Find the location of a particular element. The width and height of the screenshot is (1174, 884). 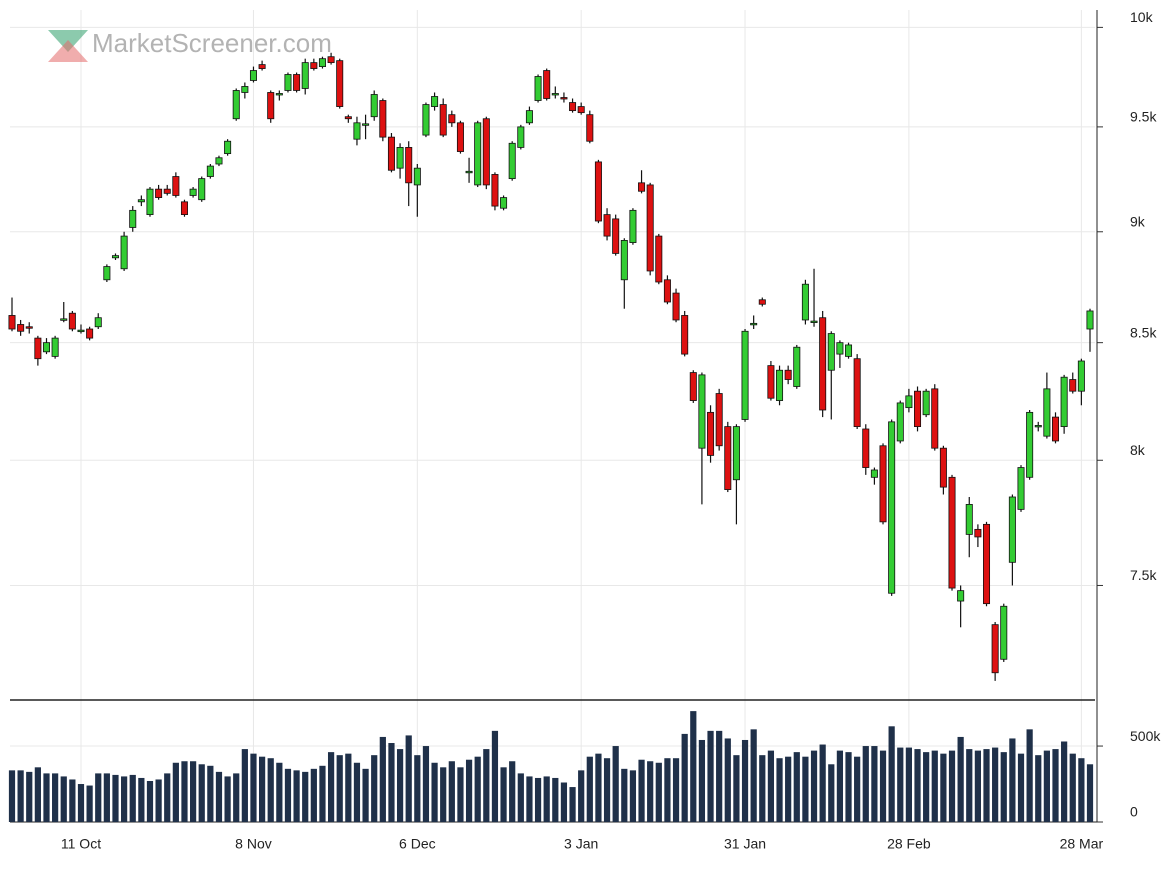

y-tick-label: 9k is located at coordinates (1138, 221).